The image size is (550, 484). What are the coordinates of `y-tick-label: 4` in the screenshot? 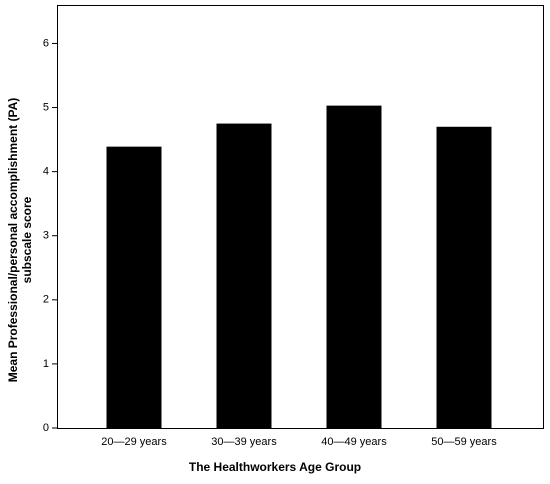 It's located at (46, 172).